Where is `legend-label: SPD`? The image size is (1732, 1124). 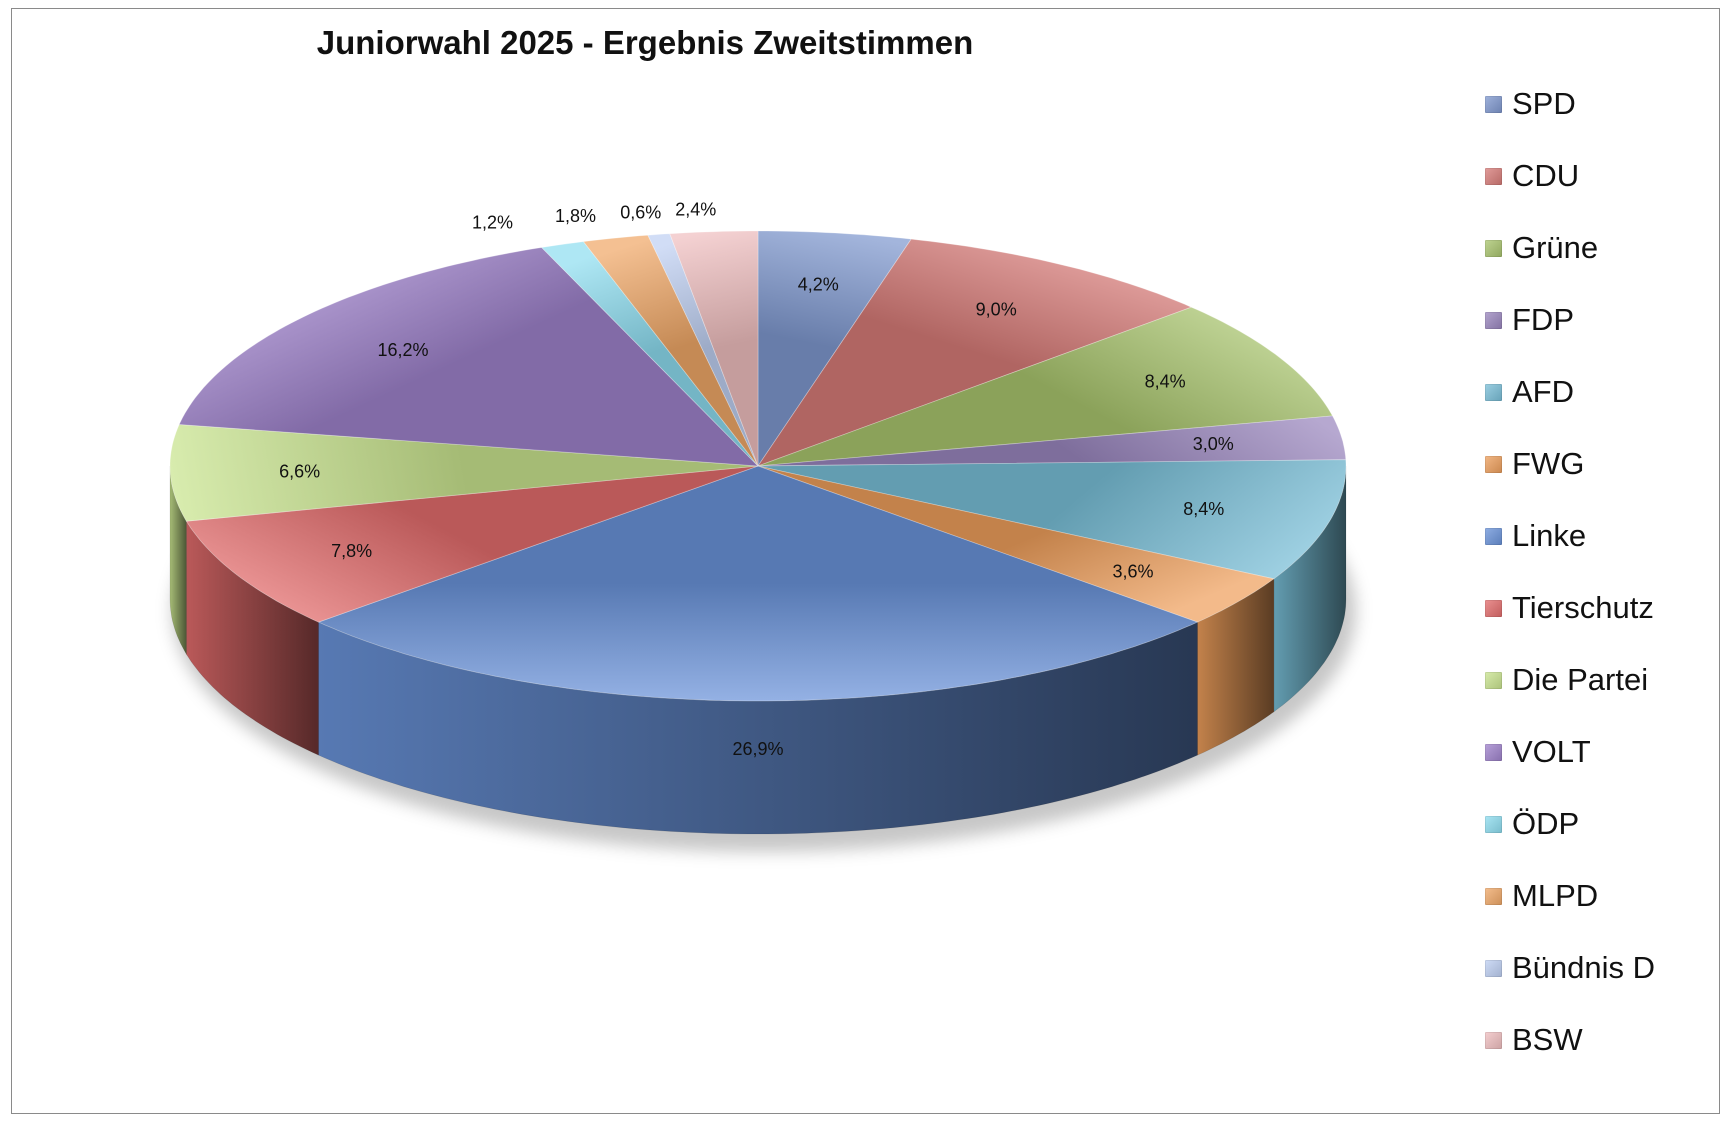 legend-label: SPD is located at coordinates (1544, 103).